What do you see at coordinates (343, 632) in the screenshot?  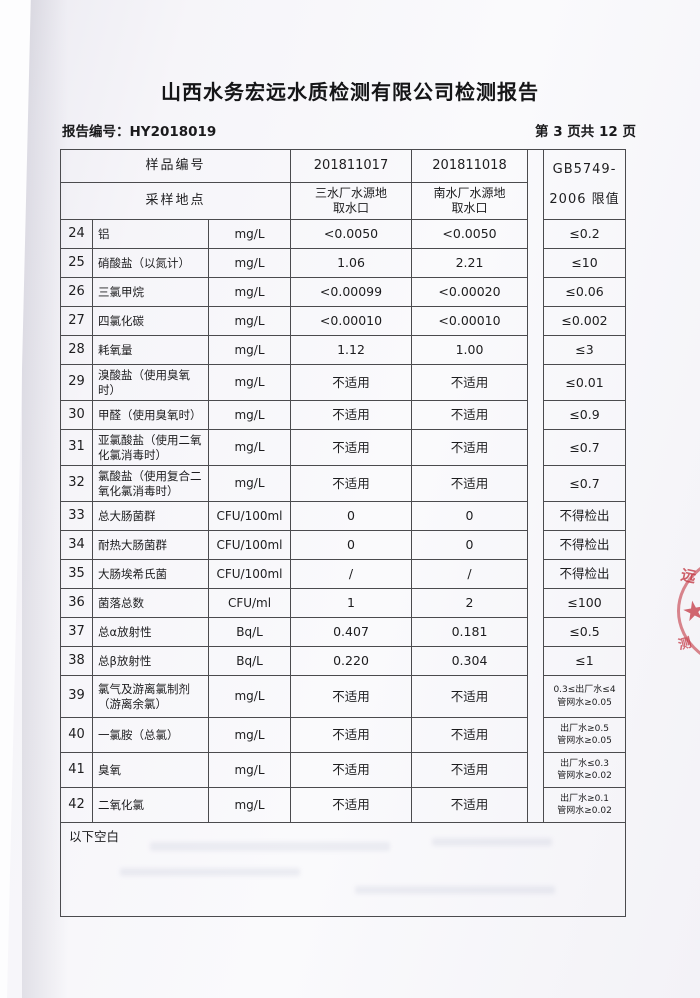 I see `table-row: 37 总α放射性 Bq/L 0.407 0.181 ≤0.5` at bounding box center [343, 632].